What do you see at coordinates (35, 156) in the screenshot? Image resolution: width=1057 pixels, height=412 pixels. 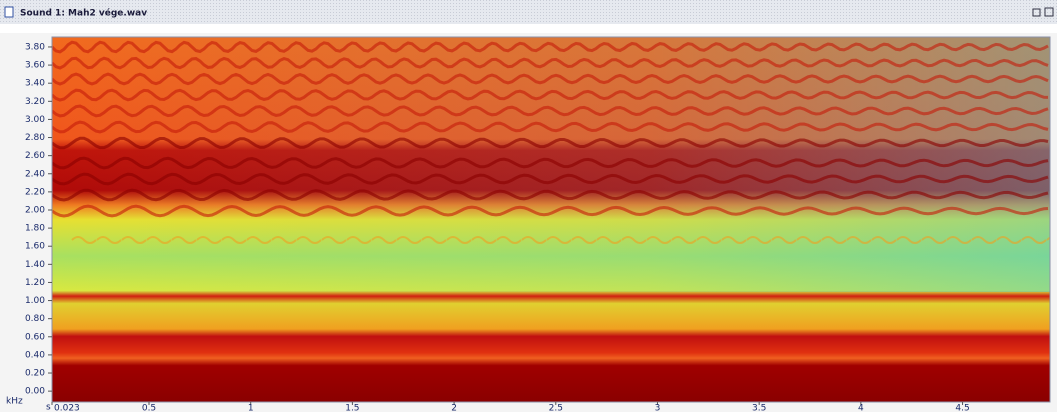 I see `y-tick-label: 2.60` at bounding box center [35, 156].